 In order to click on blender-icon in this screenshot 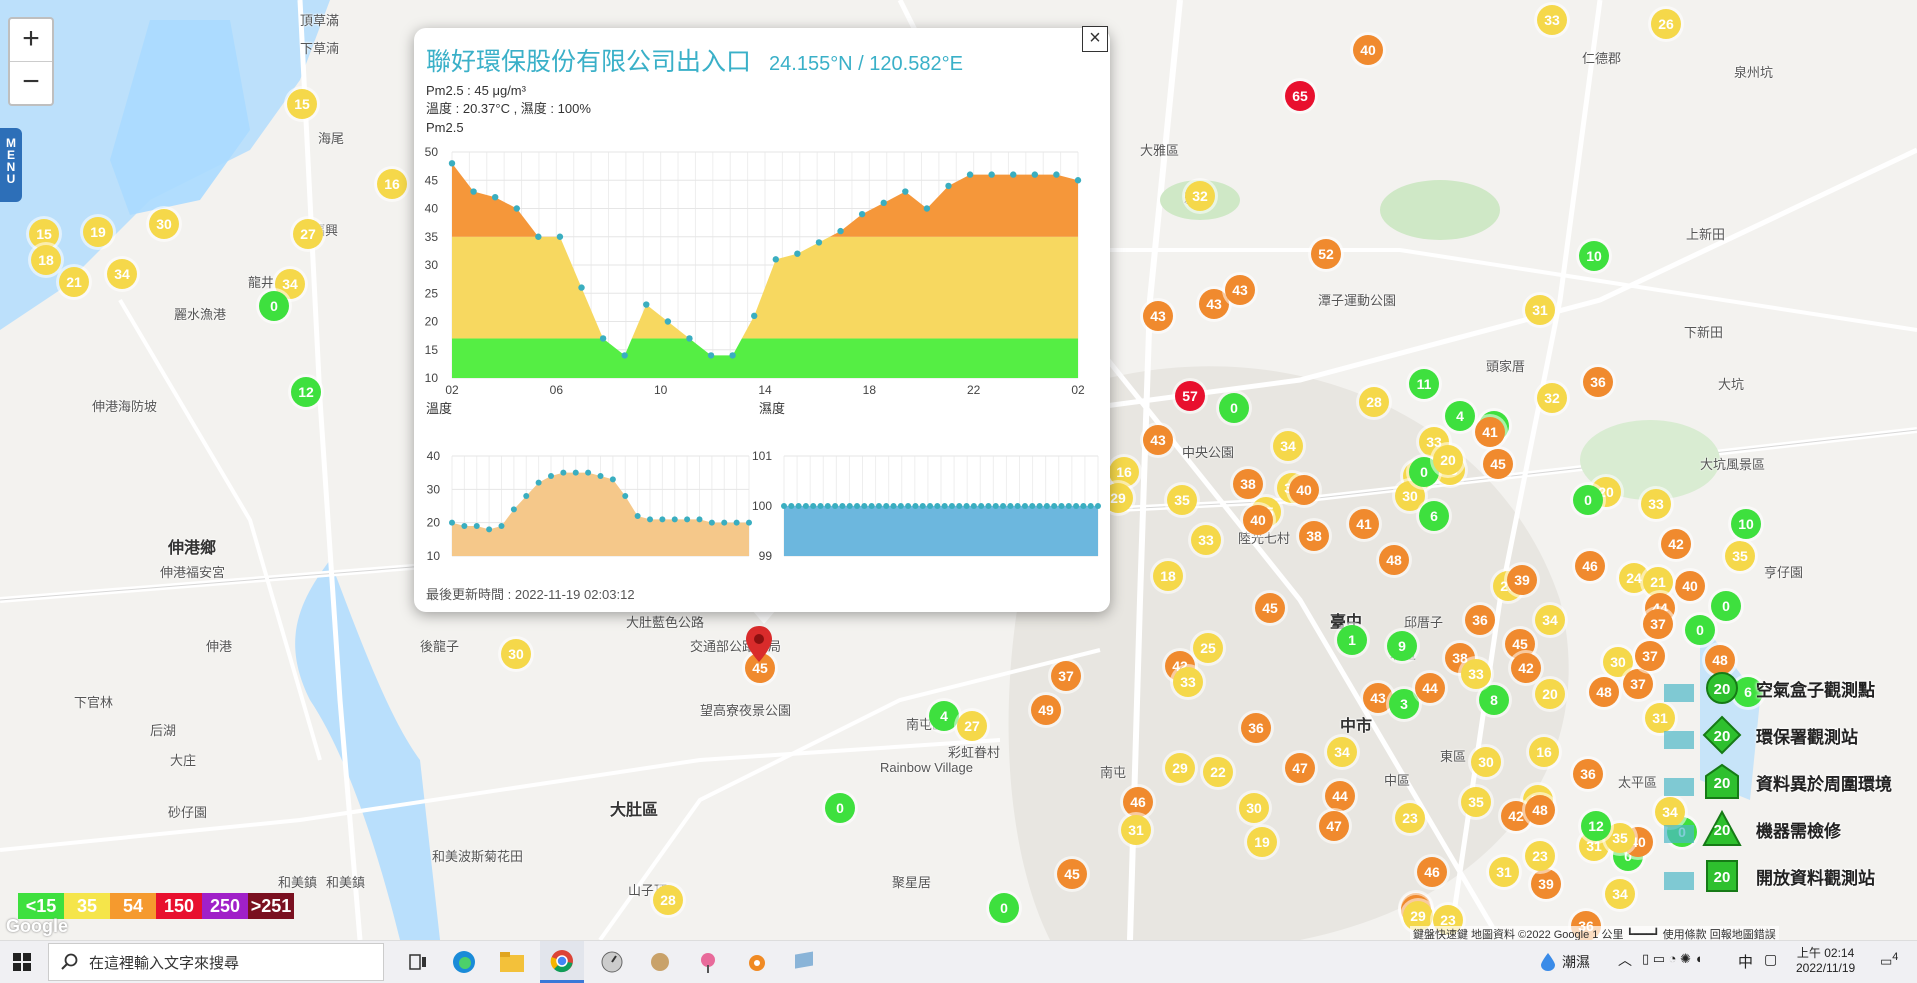, I will do `click(756, 962)`.